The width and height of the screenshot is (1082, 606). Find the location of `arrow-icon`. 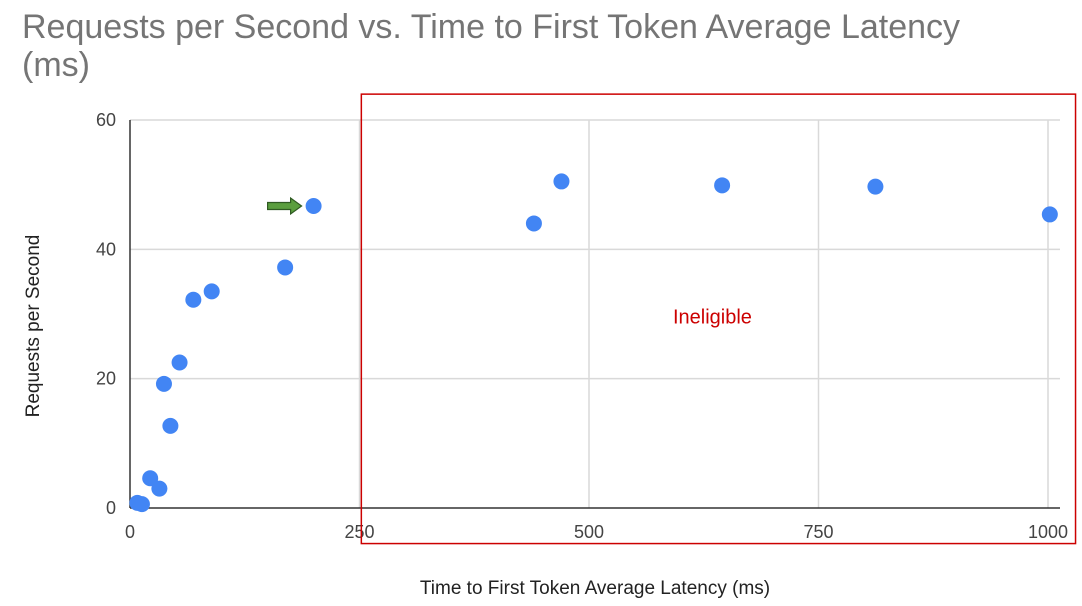

arrow-icon is located at coordinates (285, 206).